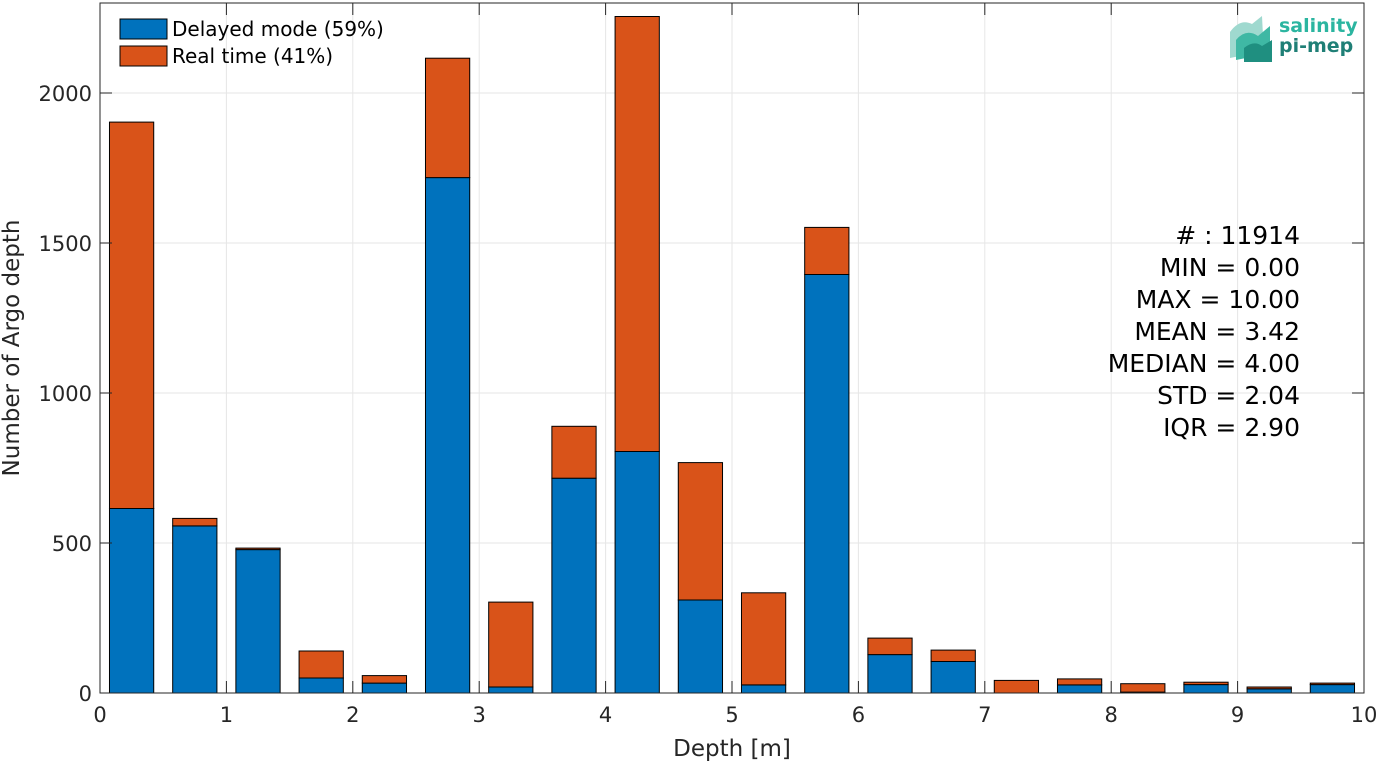 This screenshot has height=763, width=1378. What do you see at coordinates (252, 56) in the screenshot?
I see `legend-entry: Real time (41%)` at bounding box center [252, 56].